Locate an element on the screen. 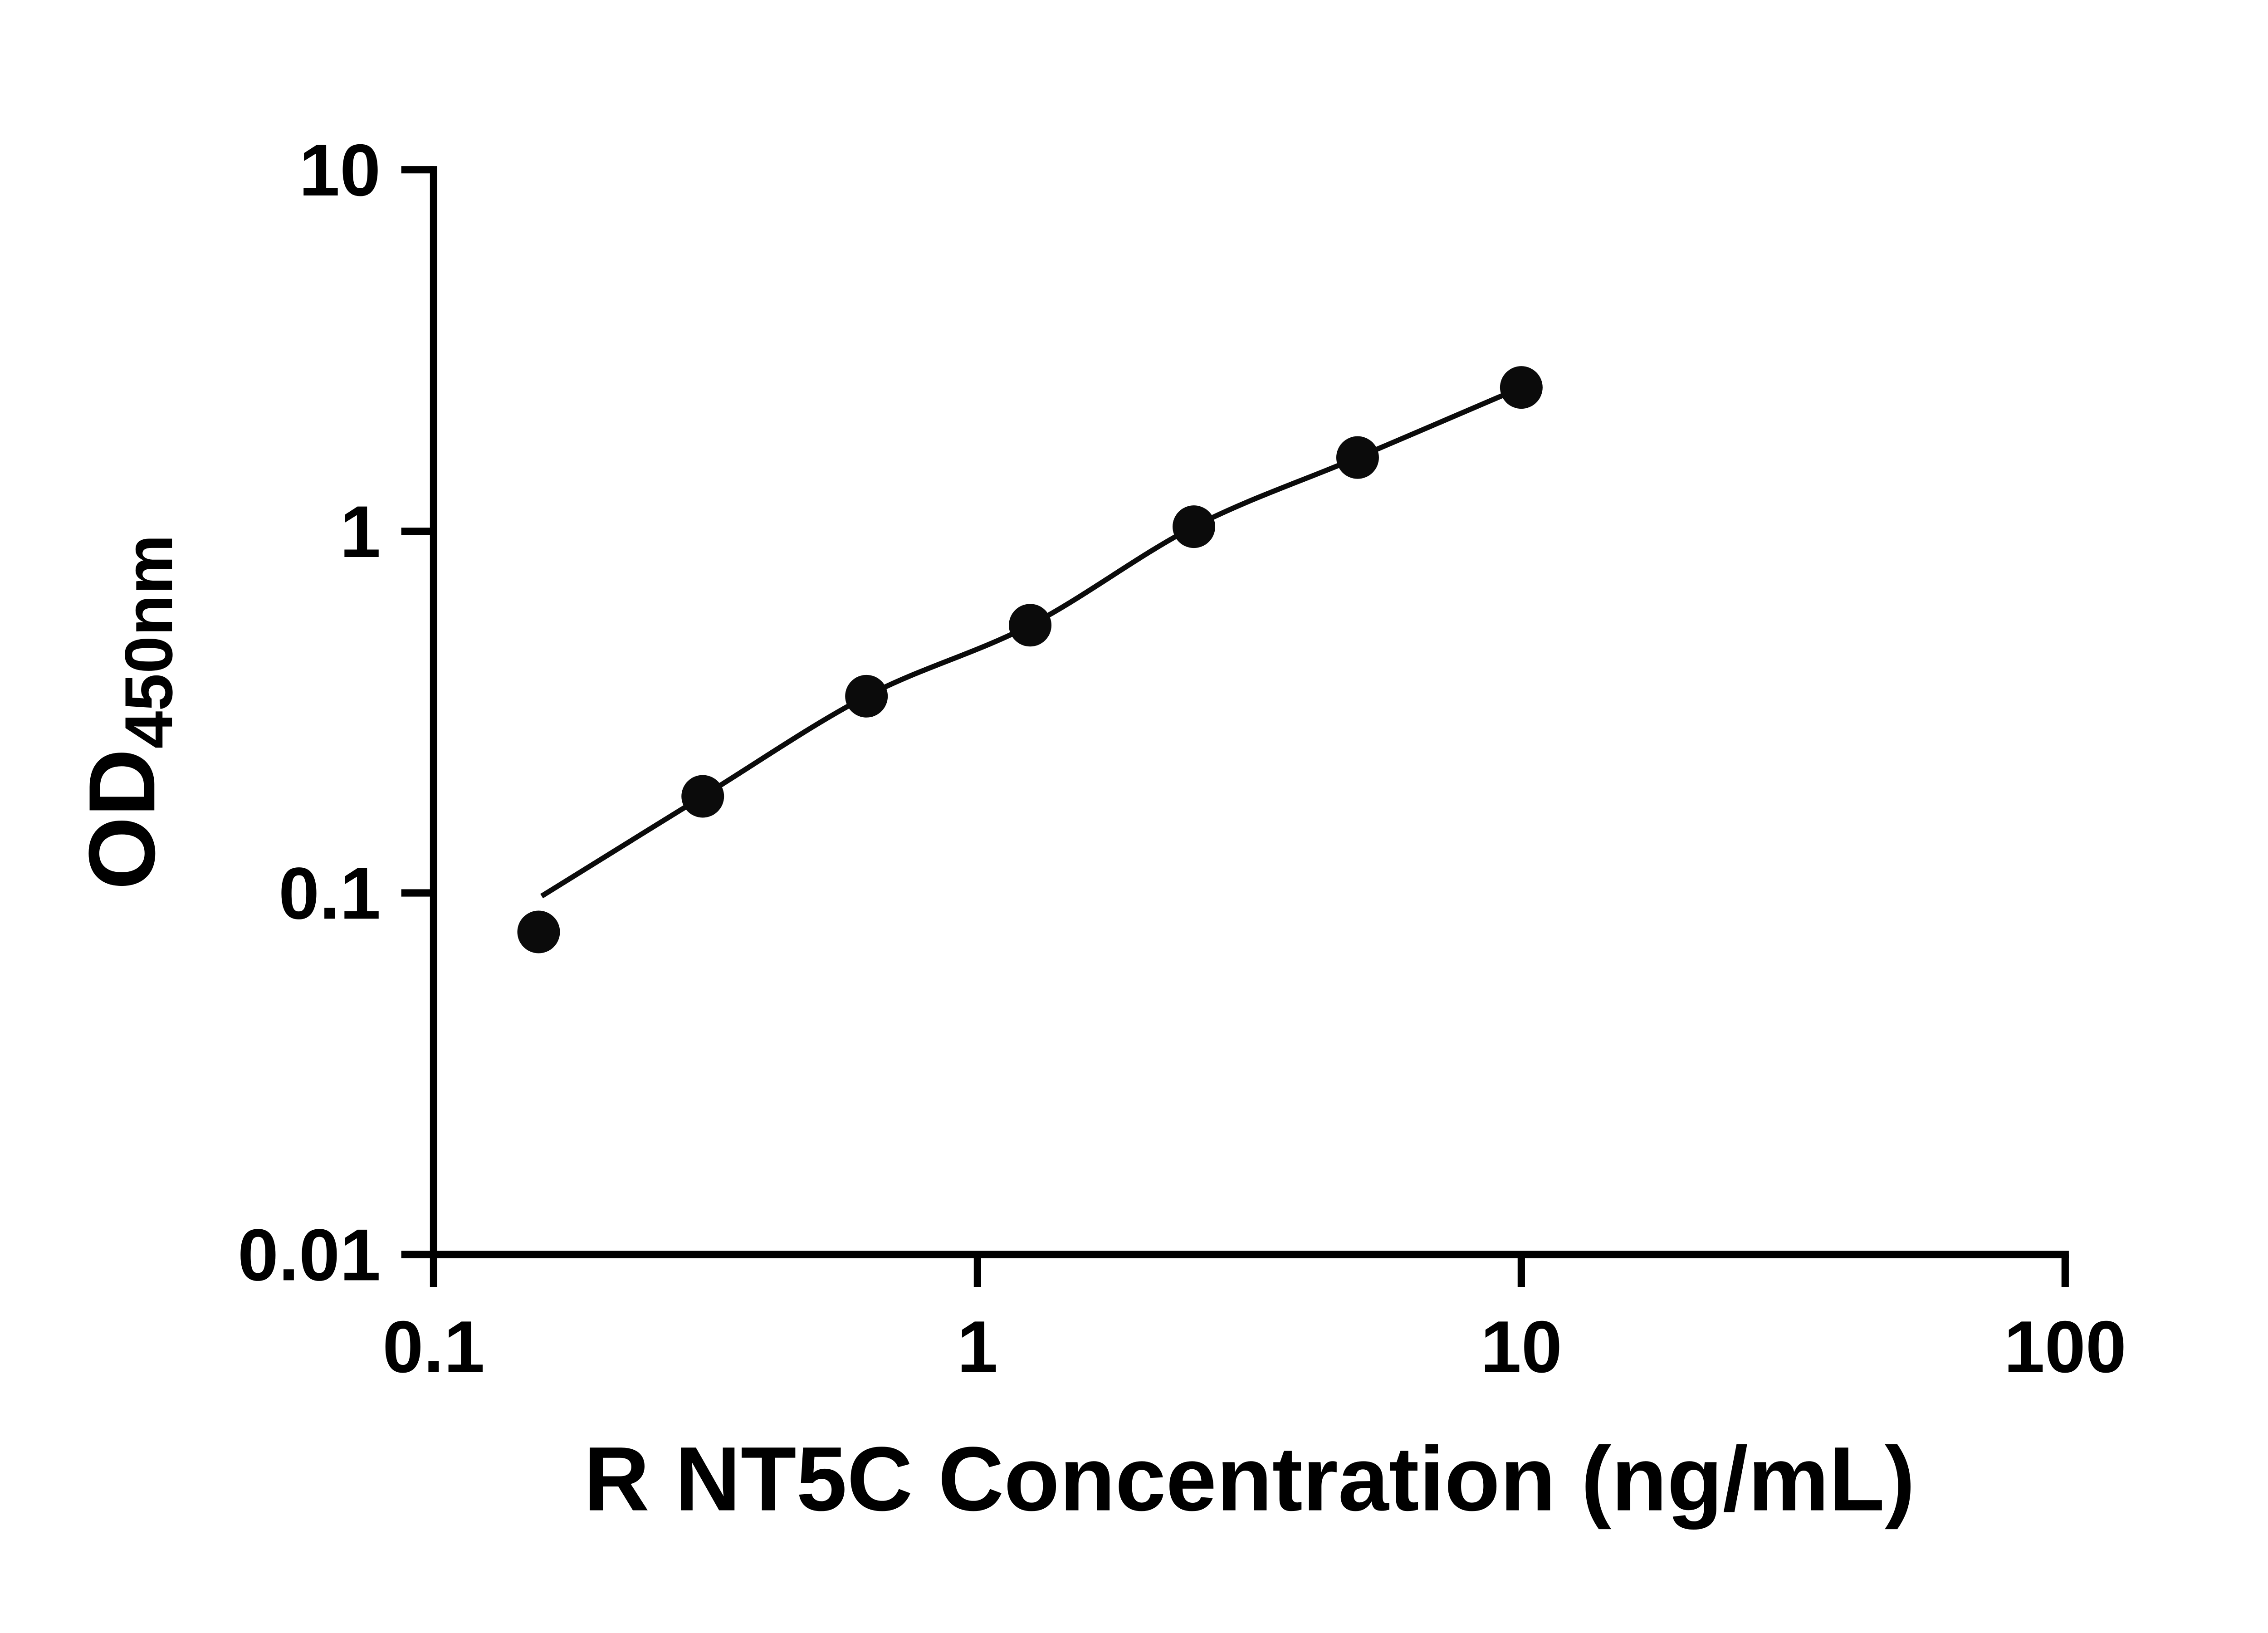 The height and width of the screenshot is (1633, 2268). y-axis-tick-label: 0.01 is located at coordinates (310, 1255).